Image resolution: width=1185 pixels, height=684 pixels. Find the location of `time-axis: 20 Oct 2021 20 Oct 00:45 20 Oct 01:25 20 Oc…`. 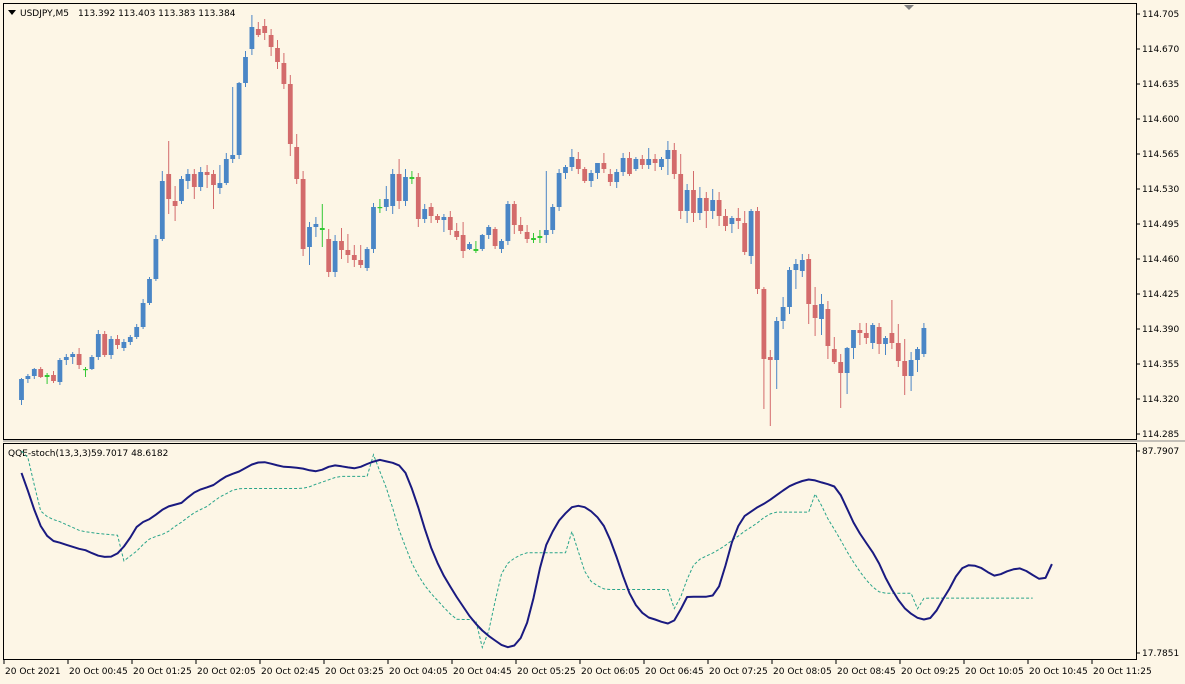

time-axis: 20 Oct 2021 20 Oct 00:45 20 Oct 01:25 20 Oc… is located at coordinates (577, 668).